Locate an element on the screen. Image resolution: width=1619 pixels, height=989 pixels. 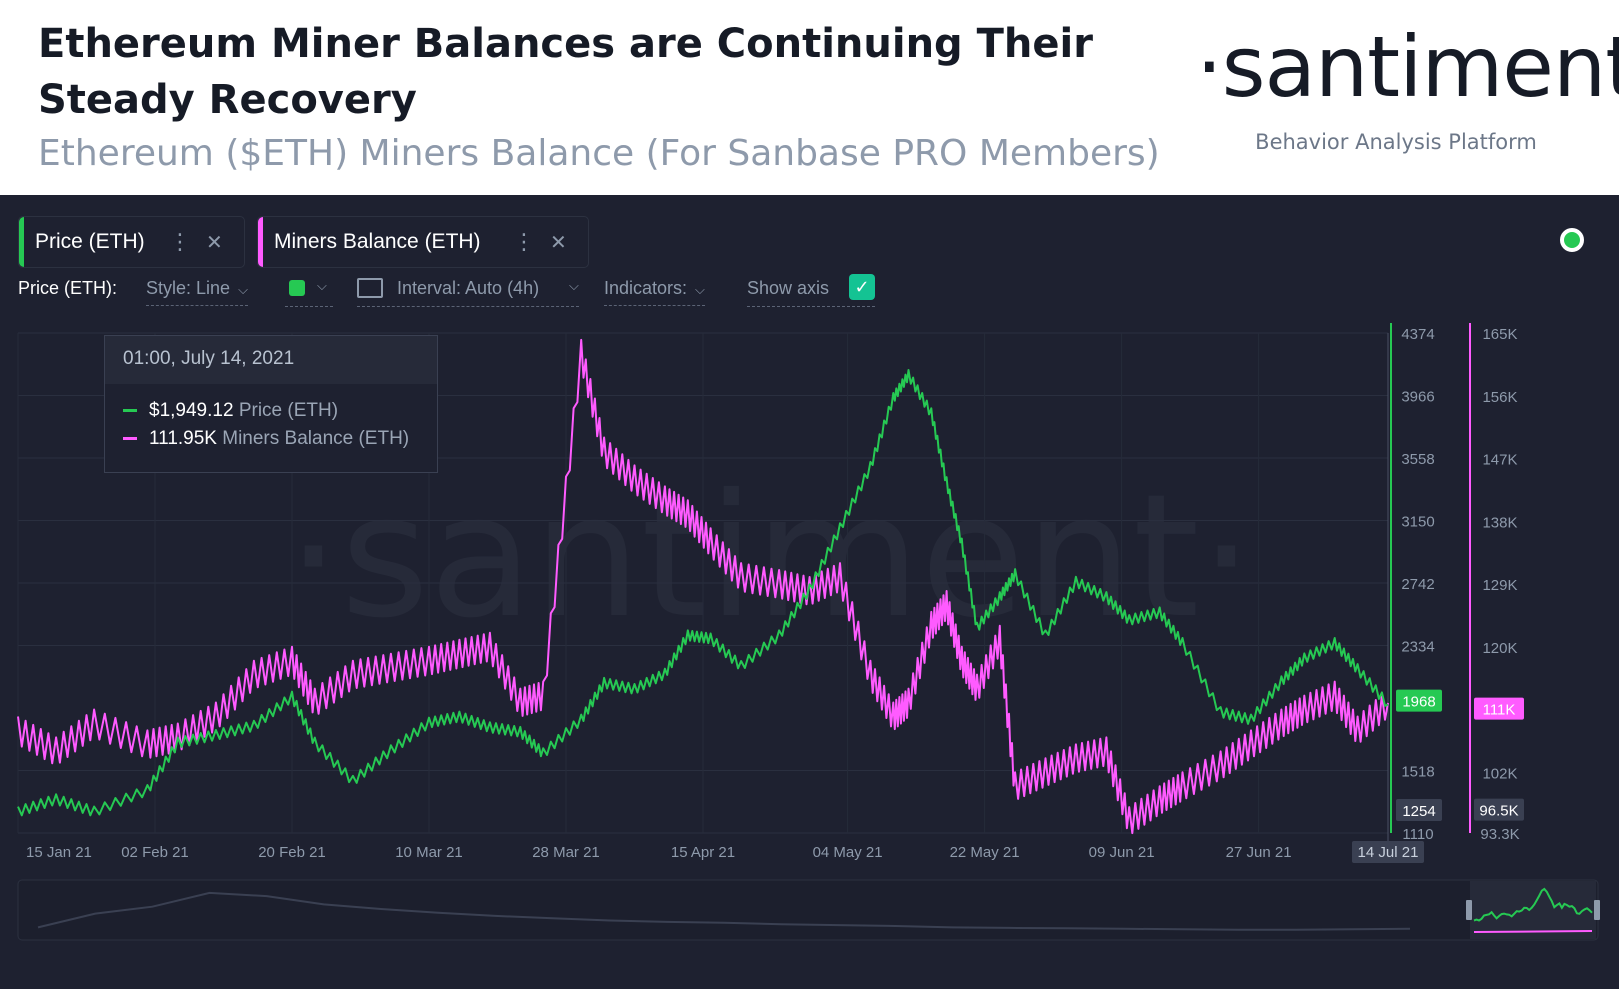
navigator-miners-line is located at coordinates (1533, 931).